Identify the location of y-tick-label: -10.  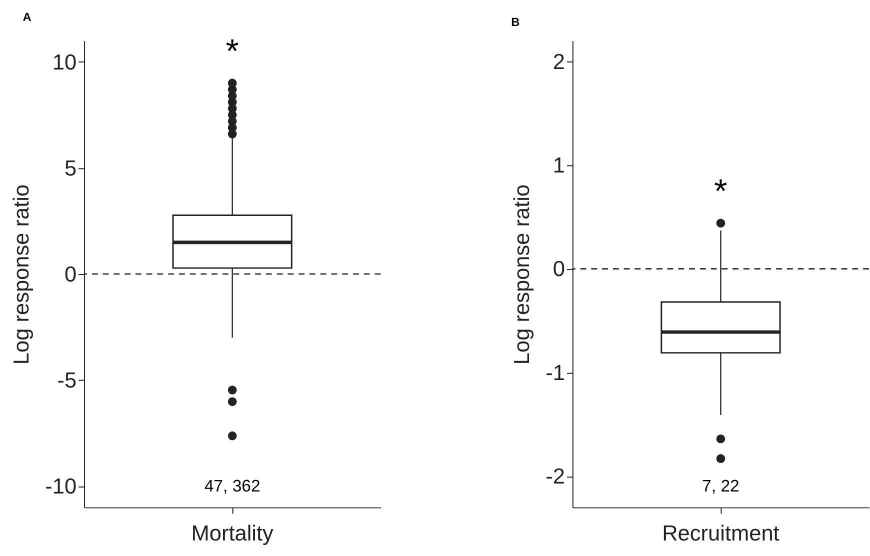
(61, 486).